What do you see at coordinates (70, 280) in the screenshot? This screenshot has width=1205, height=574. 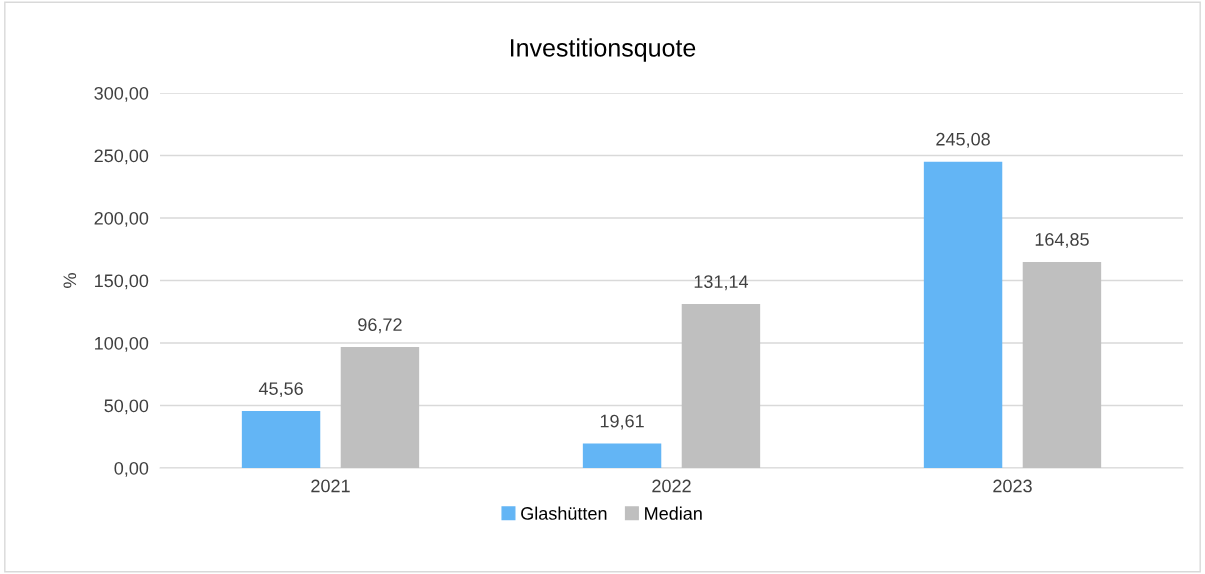 I see `y-axis-title: %` at bounding box center [70, 280].